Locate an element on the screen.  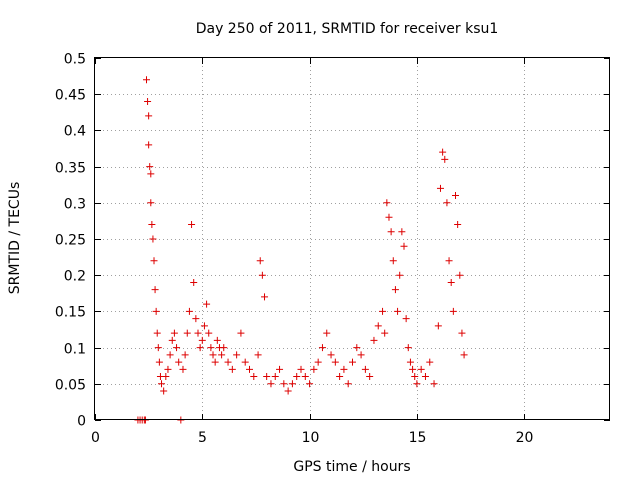
y-tick-label: 0 is located at coordinates (81, 422).